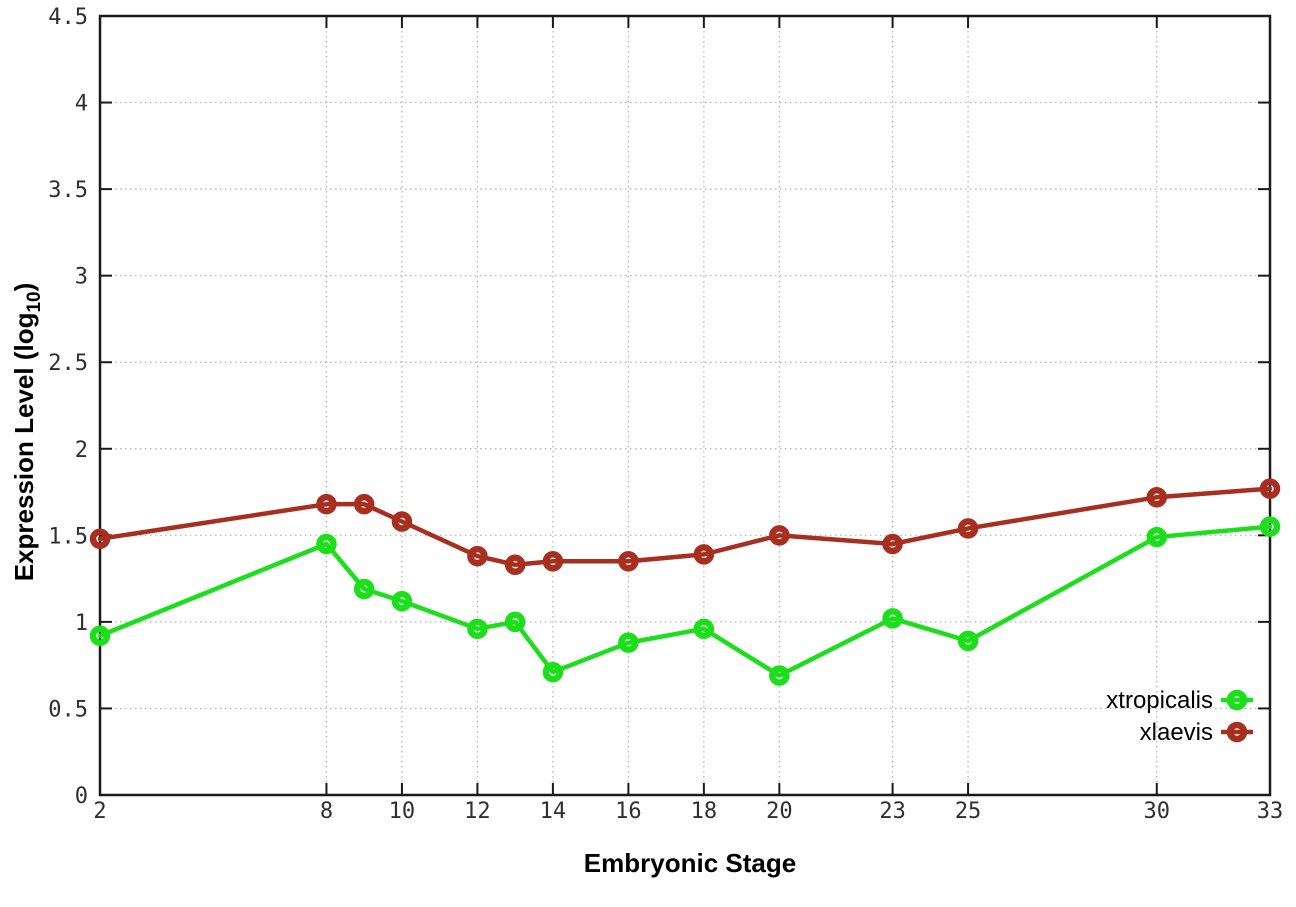 This screenshot has width=1296, height=907. I want to click on y-tick-label-4: 4, so click(81, 104).